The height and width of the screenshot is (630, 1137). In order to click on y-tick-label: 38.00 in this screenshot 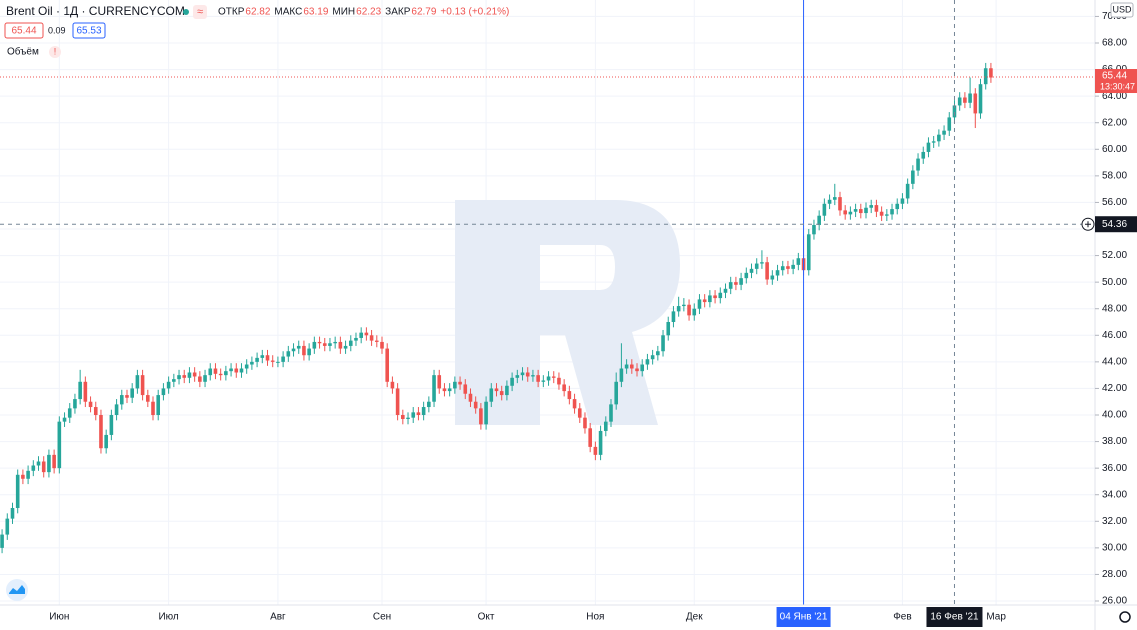, I will do `click(1114, 441)`.